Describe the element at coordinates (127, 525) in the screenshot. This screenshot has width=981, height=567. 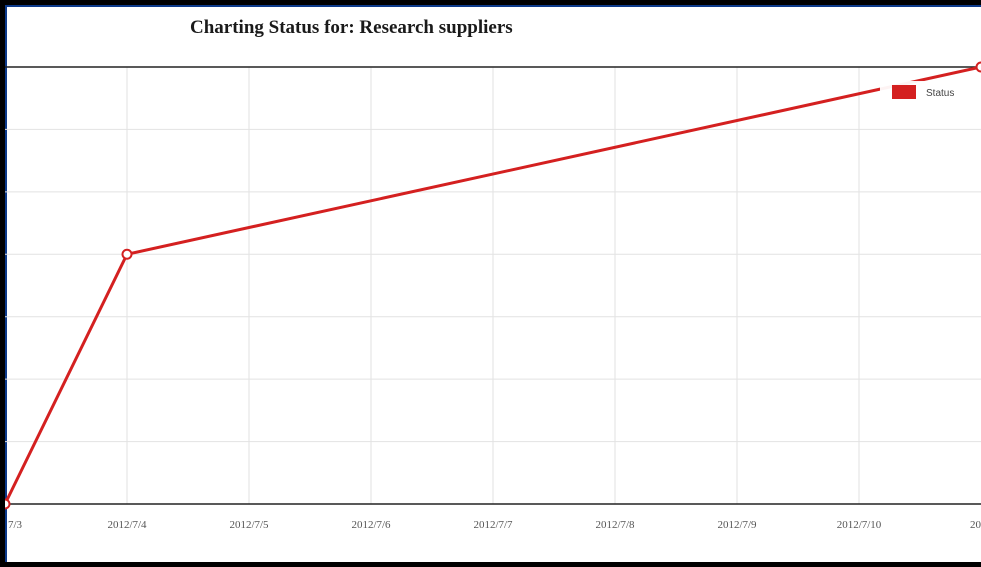
I see `x-tick-label: 2012/7/4` at that location.